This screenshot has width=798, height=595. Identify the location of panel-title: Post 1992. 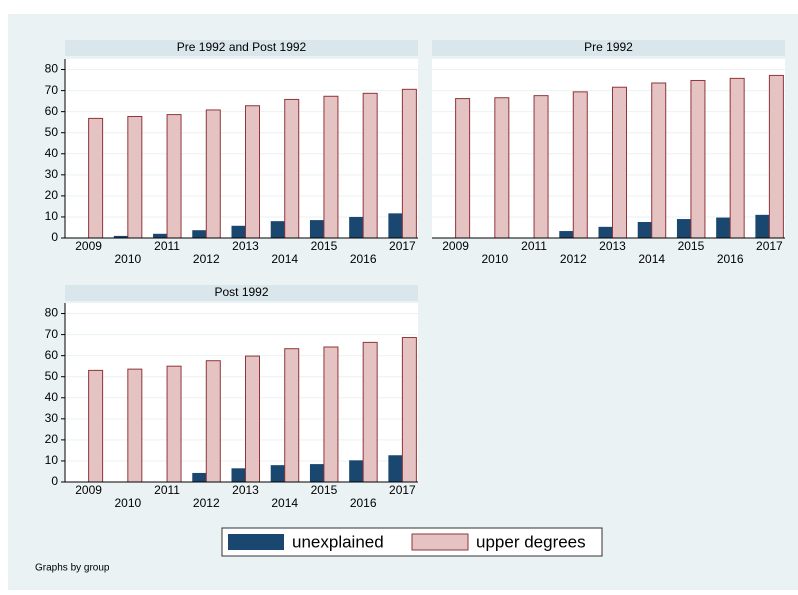
(241, 292).